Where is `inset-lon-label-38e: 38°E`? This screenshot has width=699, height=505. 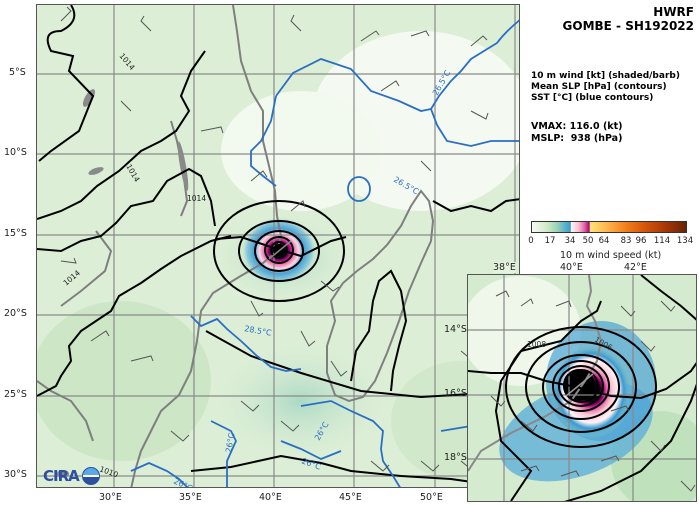 inset-lon-label-38e: 38°E is located at coordinates (504, 267).